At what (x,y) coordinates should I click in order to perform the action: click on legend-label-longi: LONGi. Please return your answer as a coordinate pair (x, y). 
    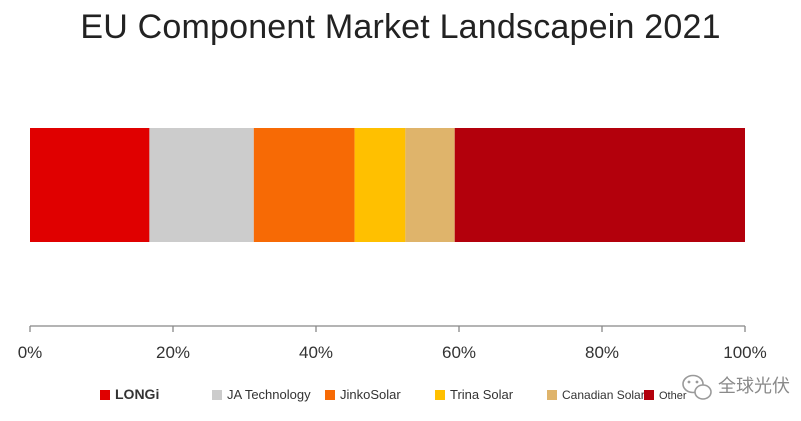
    Looking at the image, I should click on (137, 394).